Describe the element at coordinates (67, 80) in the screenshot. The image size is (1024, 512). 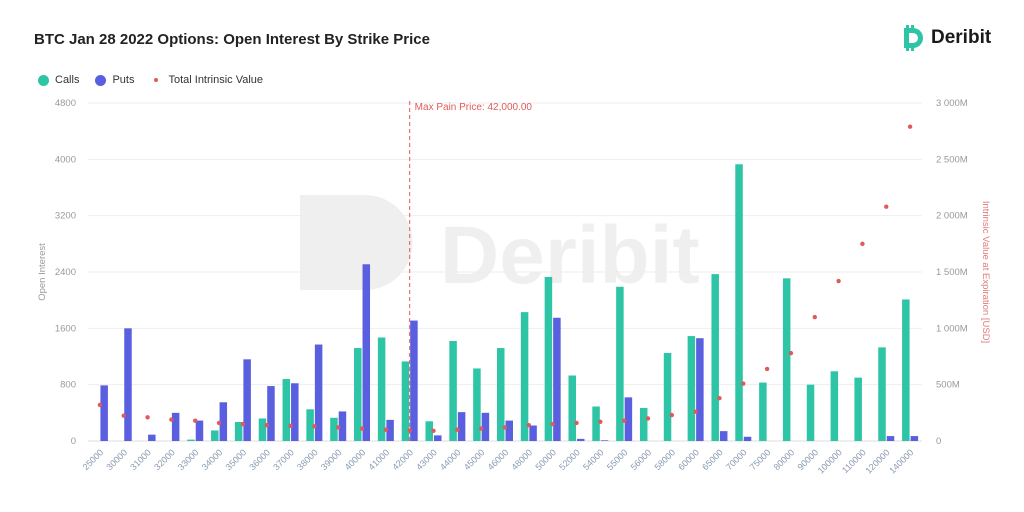
I see `legend-label-calls: Calls` at that location.